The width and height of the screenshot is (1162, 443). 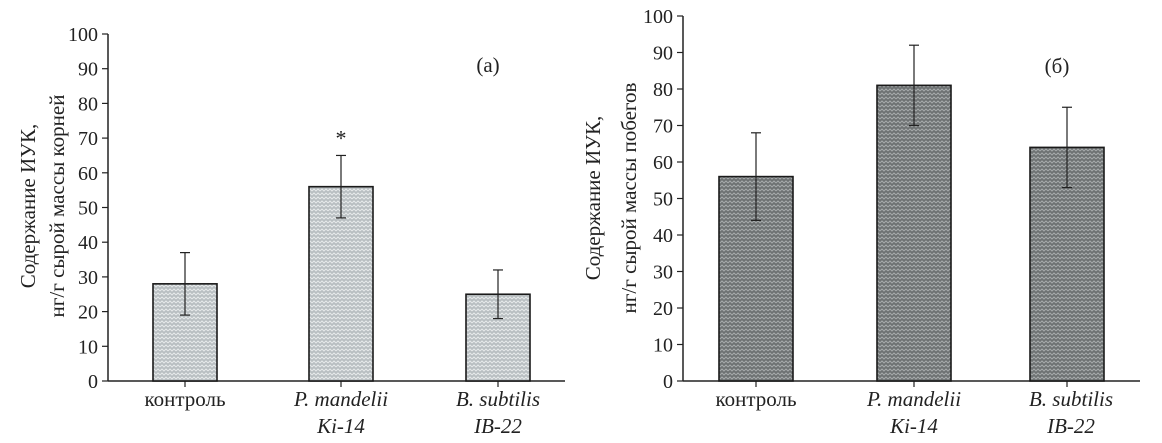 I want to click on pa-y-axis-title-line-2: нг/г сырой массы корней, so click(x=57, y=206).